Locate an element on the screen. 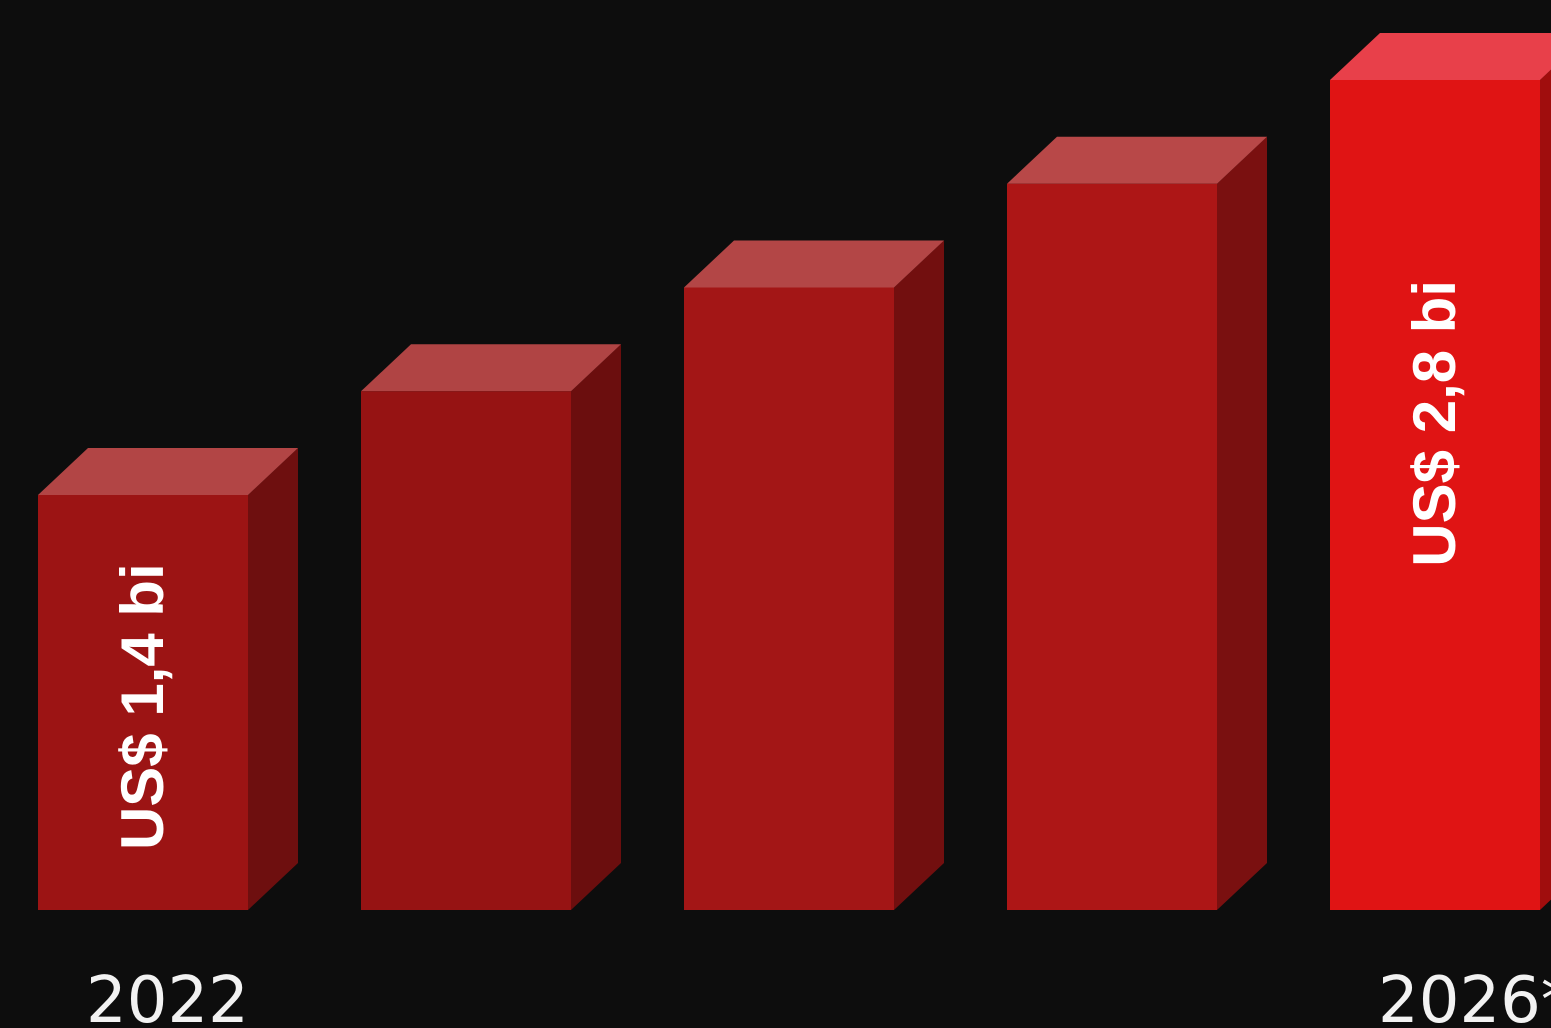 The image size is (1551, 1028). category-label: 2026** is located at coordinates (1464, 996).